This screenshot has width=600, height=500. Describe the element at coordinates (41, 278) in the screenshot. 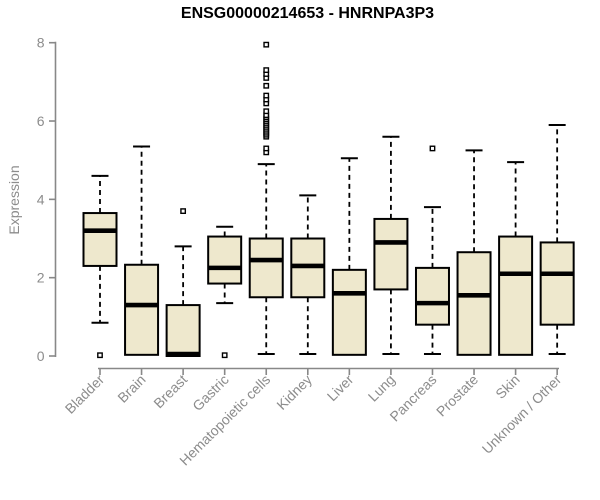

I see `y-tick-label: 2` at that location.